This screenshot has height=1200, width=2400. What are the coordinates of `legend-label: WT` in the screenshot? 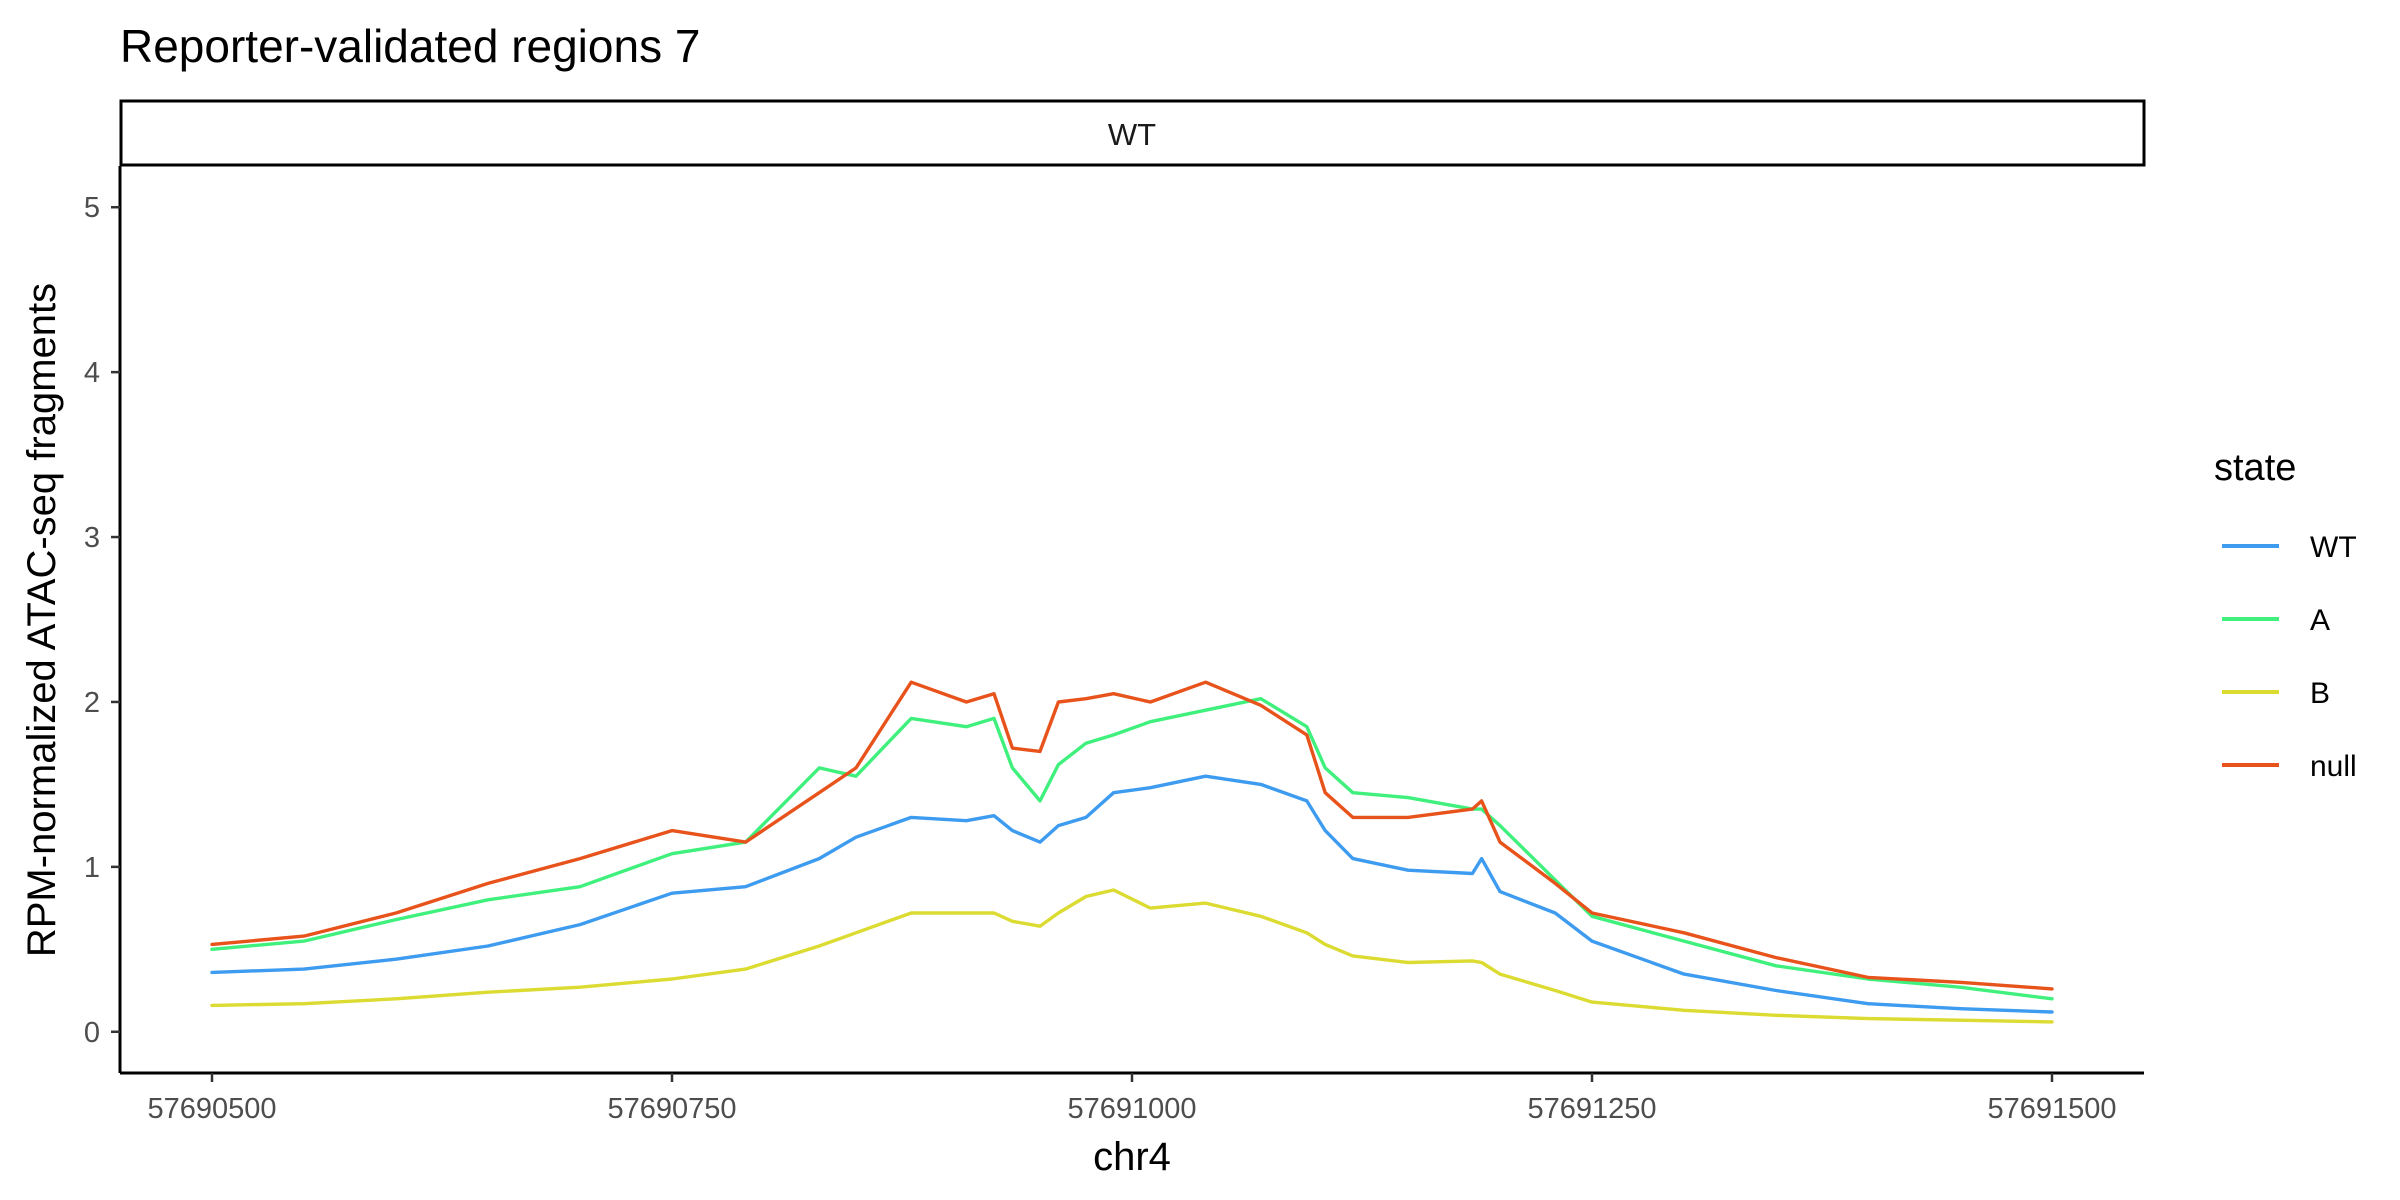 It's located at (2333, 547).